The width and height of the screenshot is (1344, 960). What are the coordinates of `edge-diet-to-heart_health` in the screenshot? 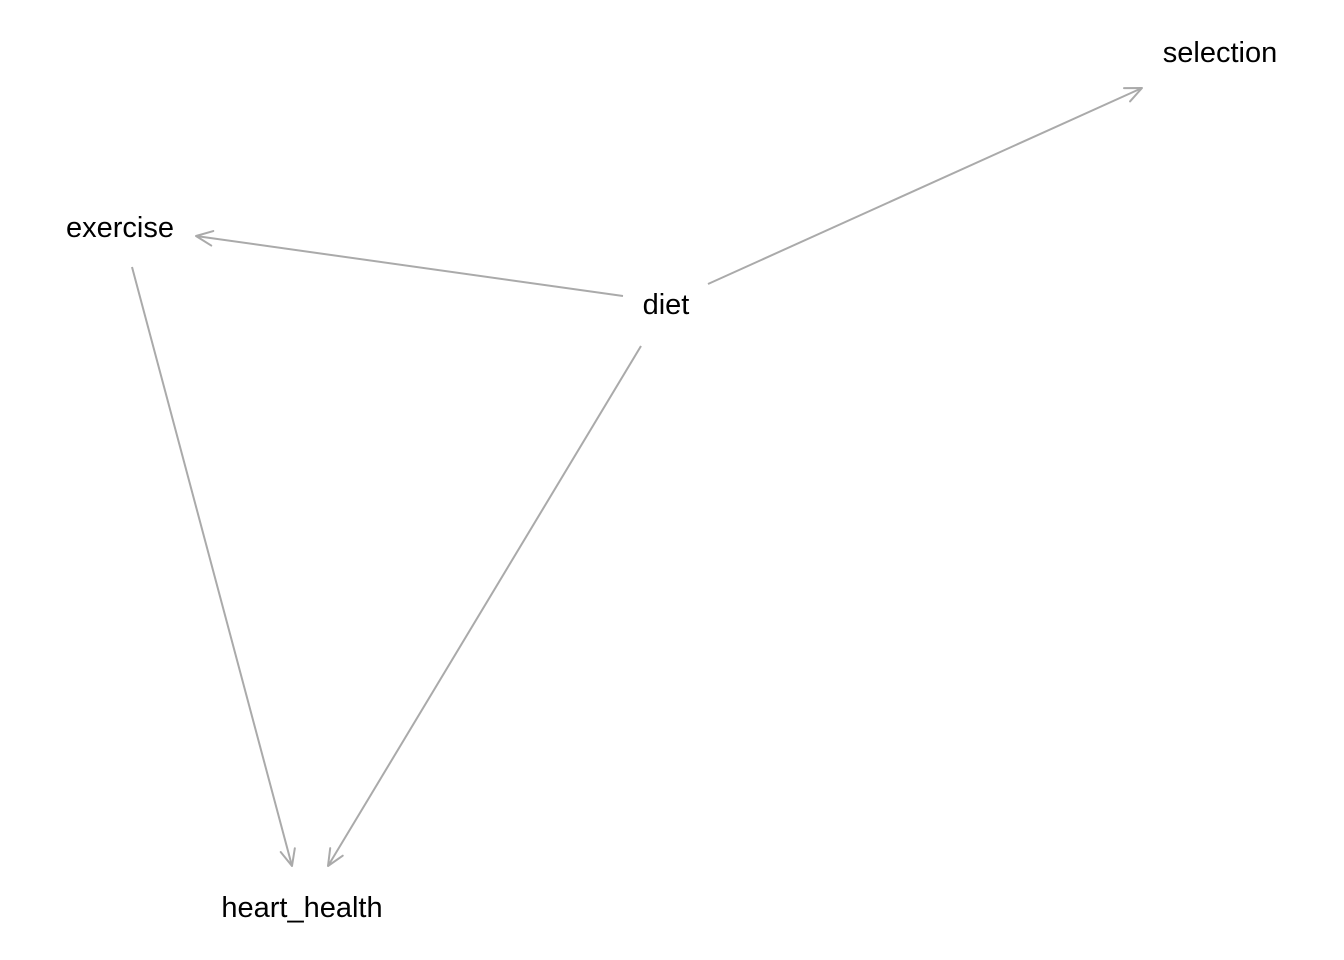 It's located at (484, 606).